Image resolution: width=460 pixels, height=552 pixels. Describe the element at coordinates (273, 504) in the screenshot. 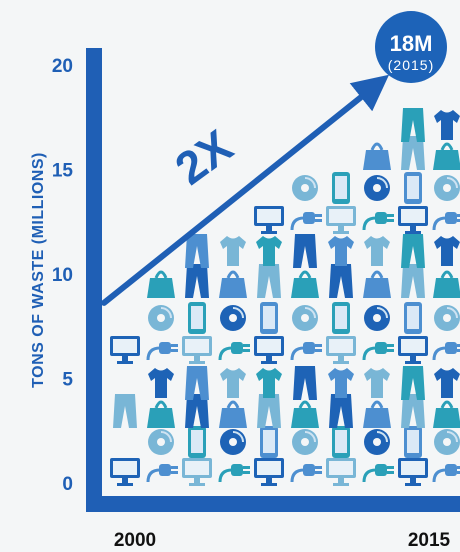

I see `x-axis-bar` at that location.